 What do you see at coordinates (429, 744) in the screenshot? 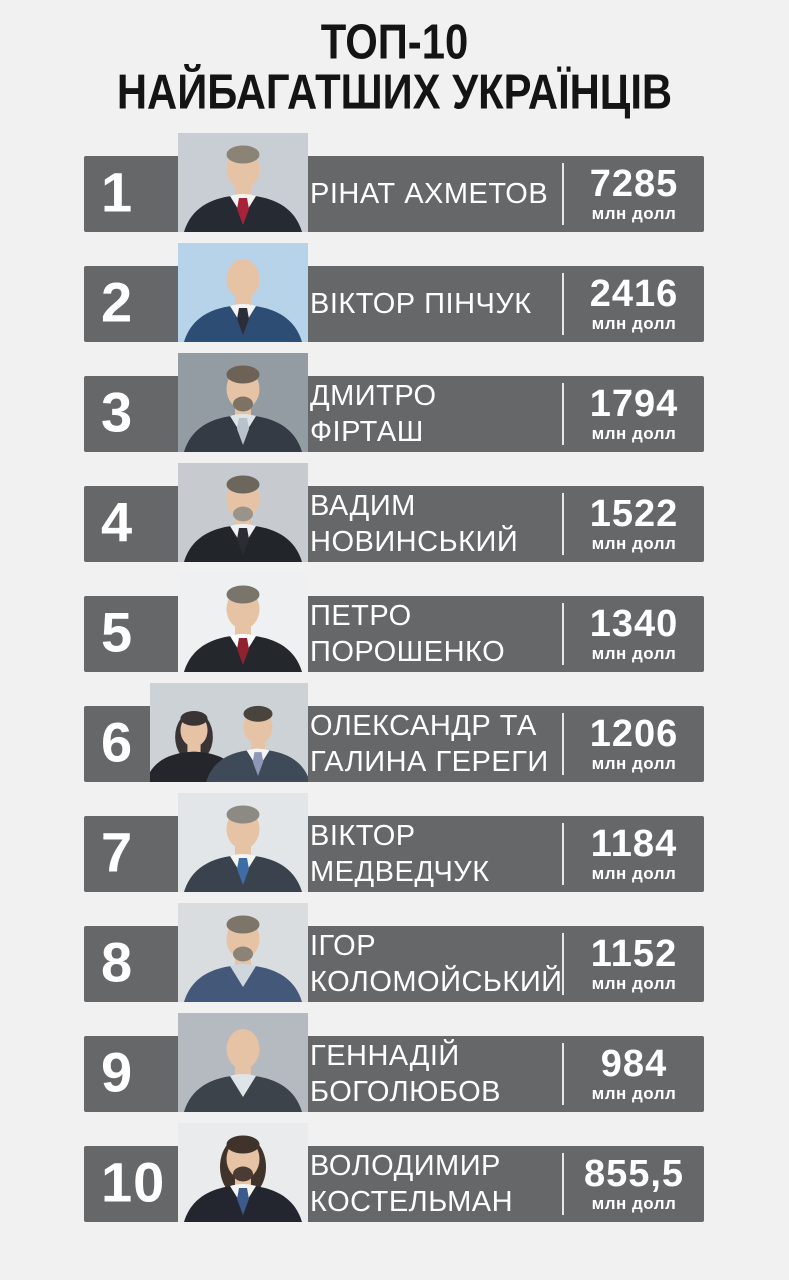
I see `person-name: ОЛЕКСАНДР ТА ГАЛИНА ГЕРЕГИ` at bounding box center [429, 744].